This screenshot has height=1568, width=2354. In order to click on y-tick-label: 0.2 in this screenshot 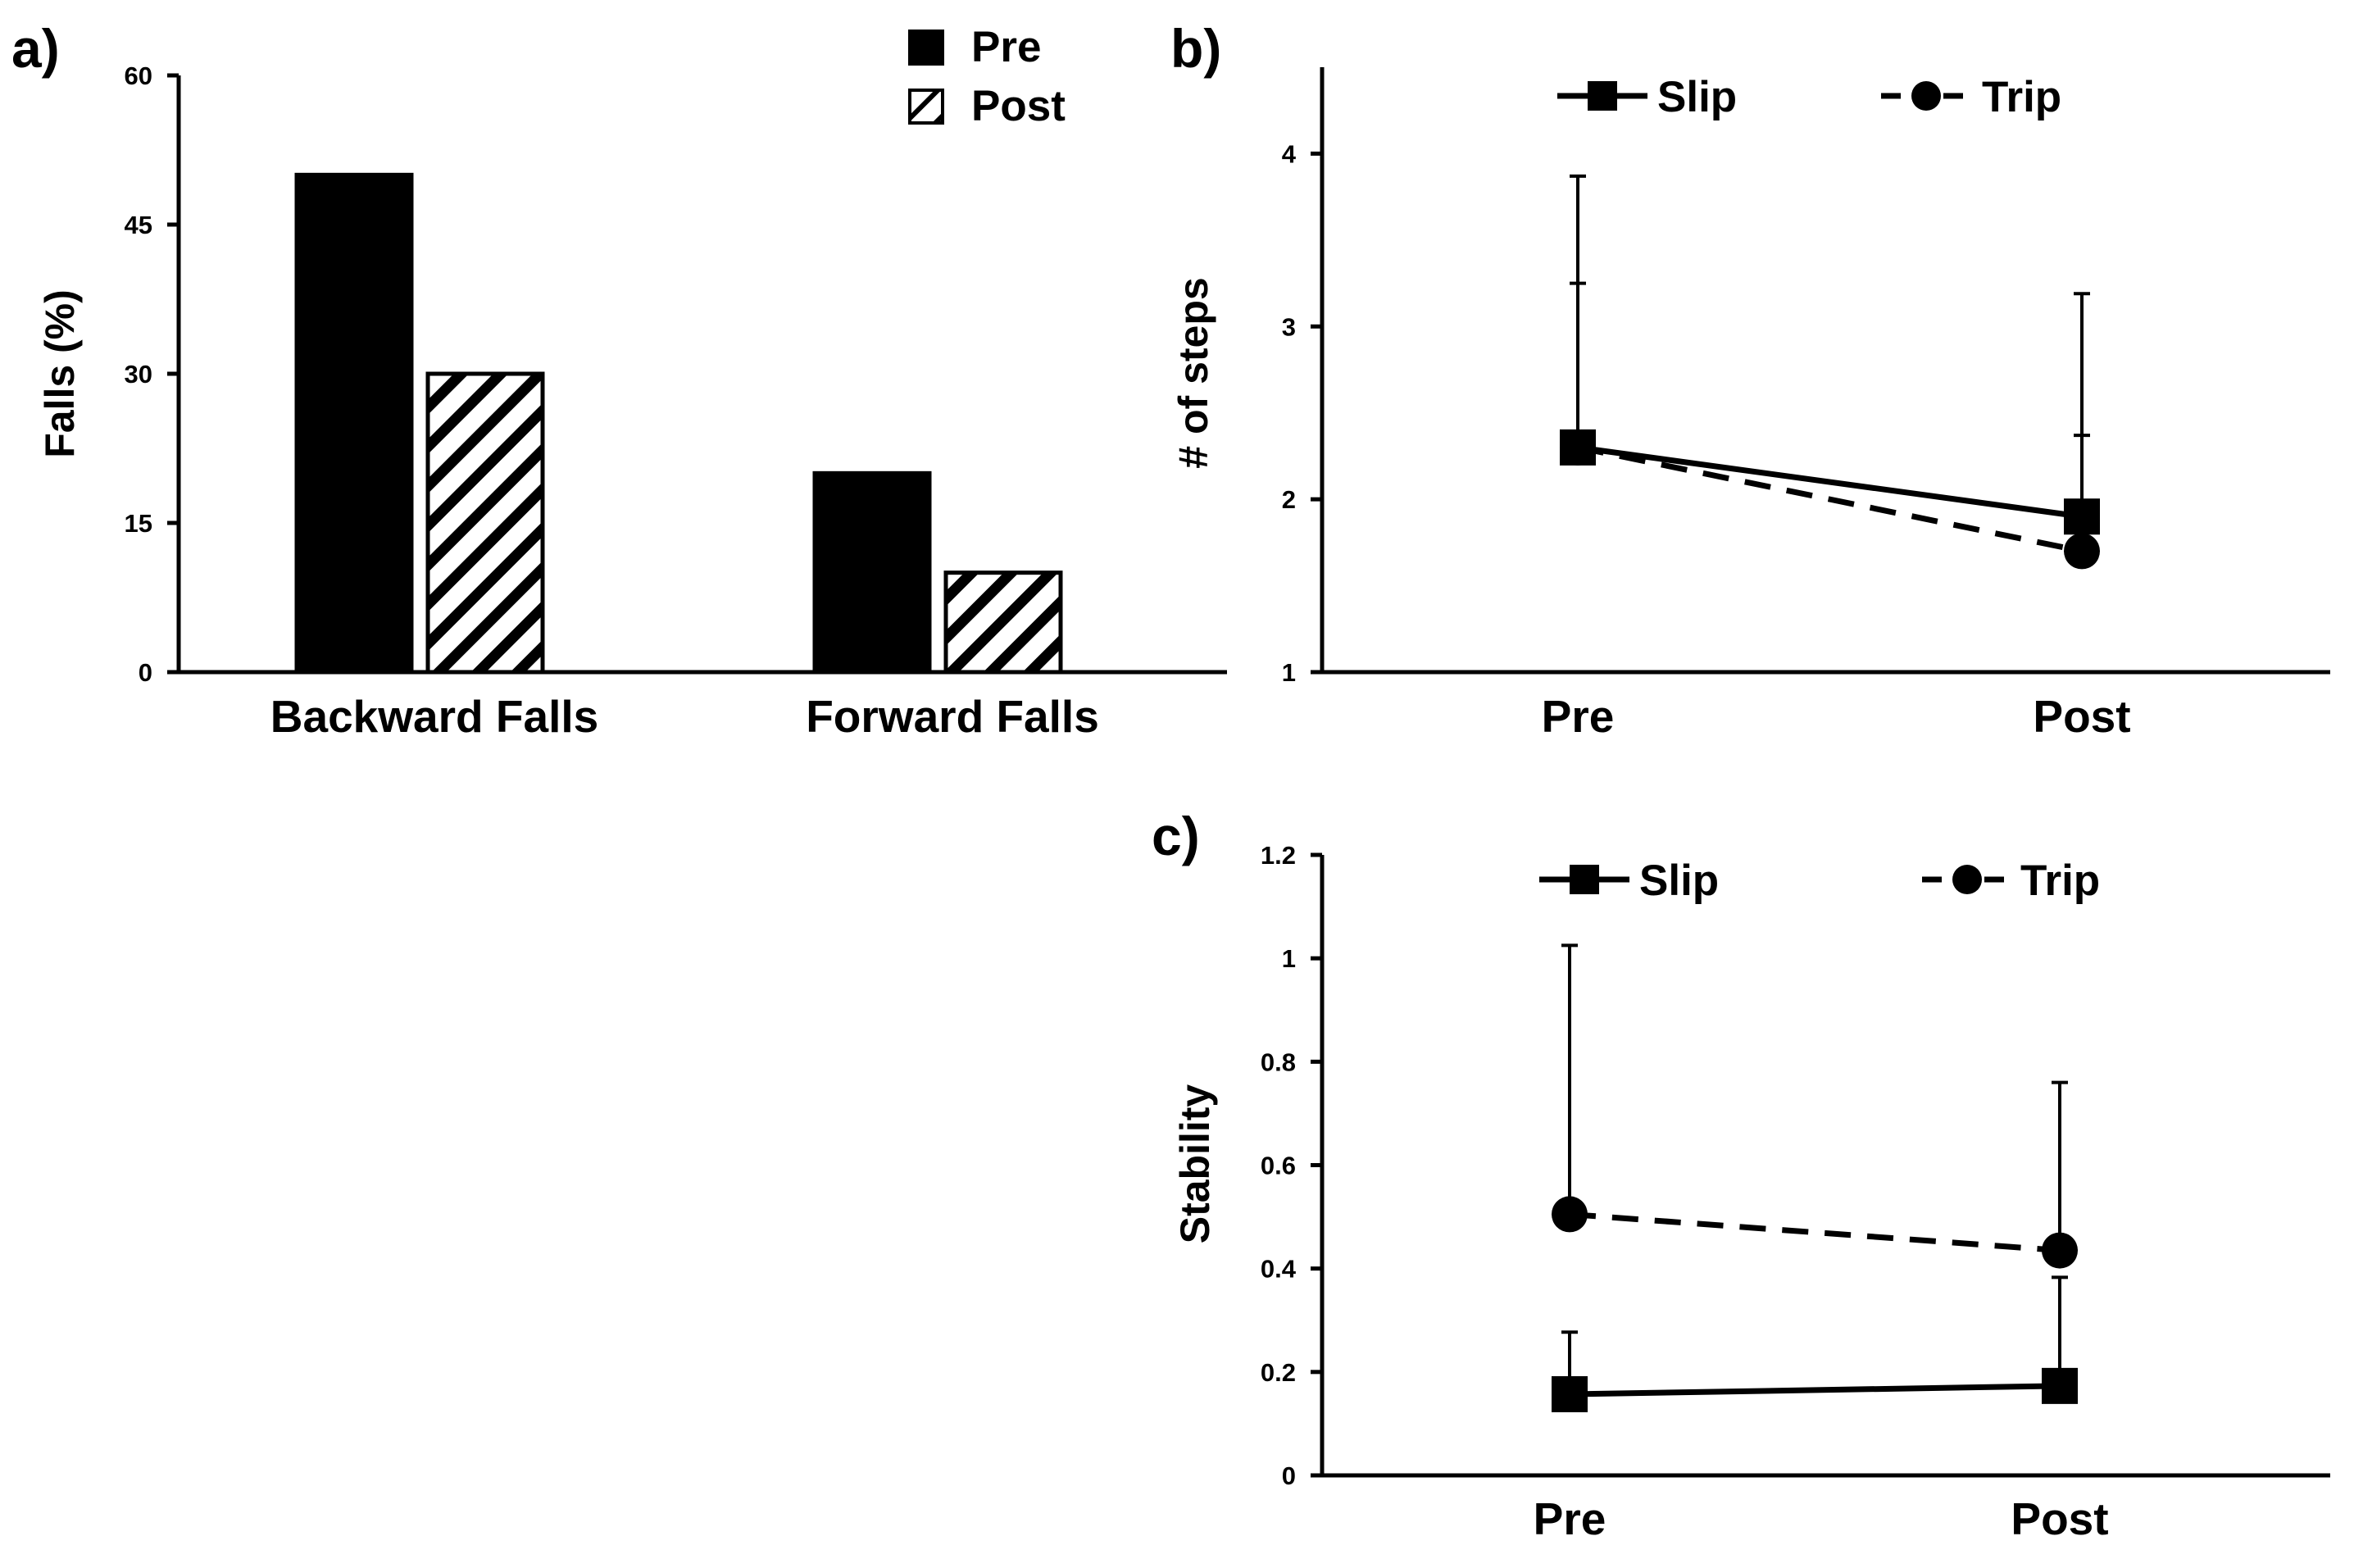, I will do `click(1278, 1372)`.